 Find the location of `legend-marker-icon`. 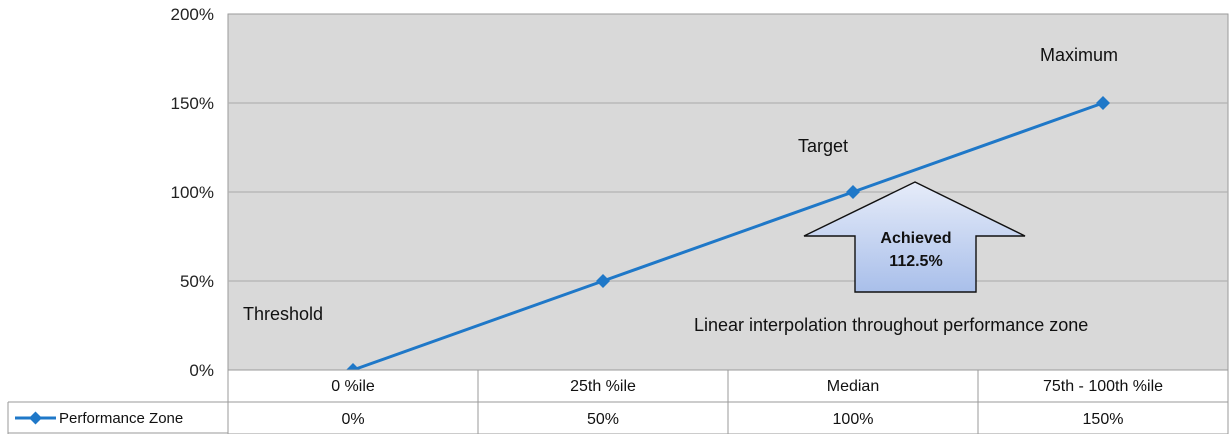

legend-marker-icon is located at coordinates (35, 418).